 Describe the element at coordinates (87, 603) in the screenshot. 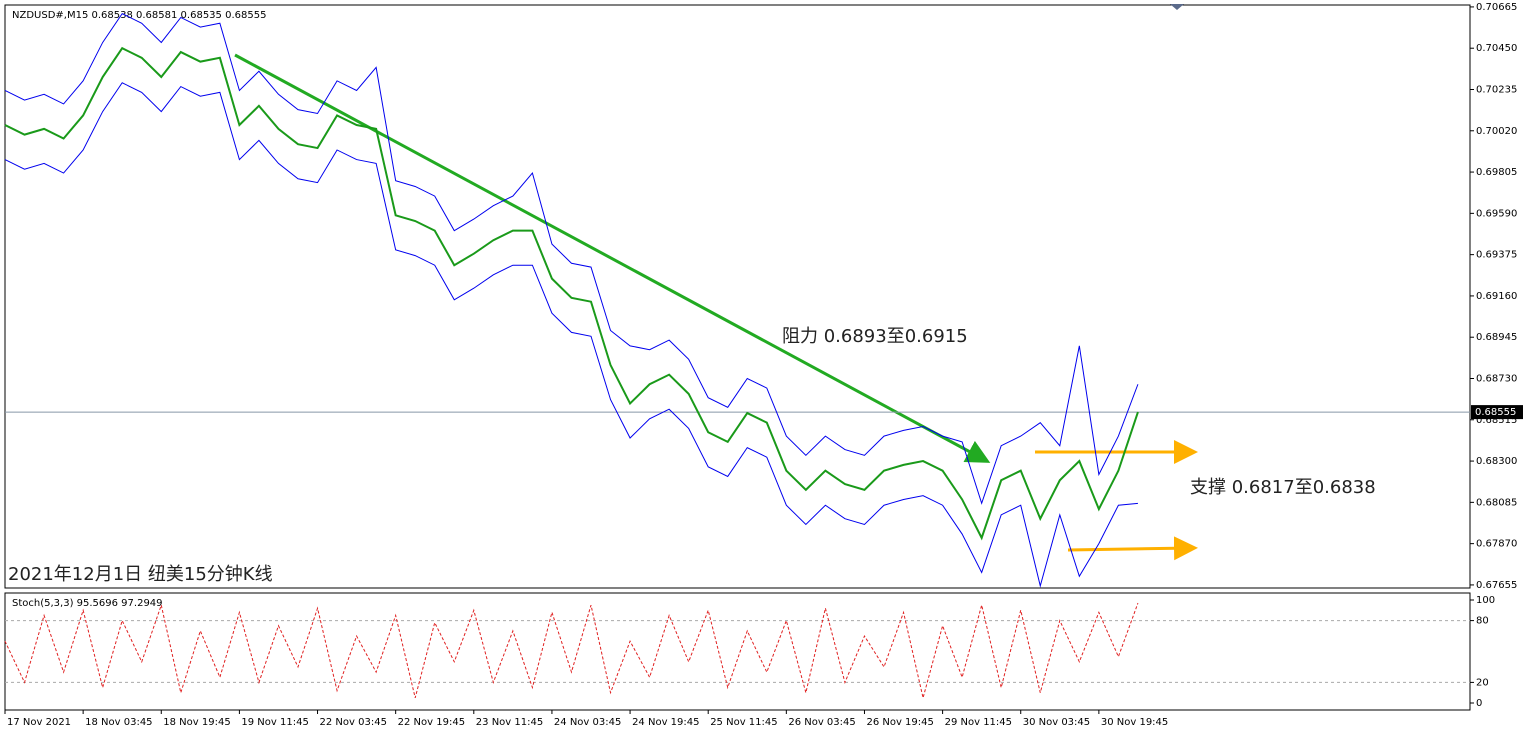

I see `stoch-title: Stoch(5,3,3) 95.5696 97.2949` at that location.